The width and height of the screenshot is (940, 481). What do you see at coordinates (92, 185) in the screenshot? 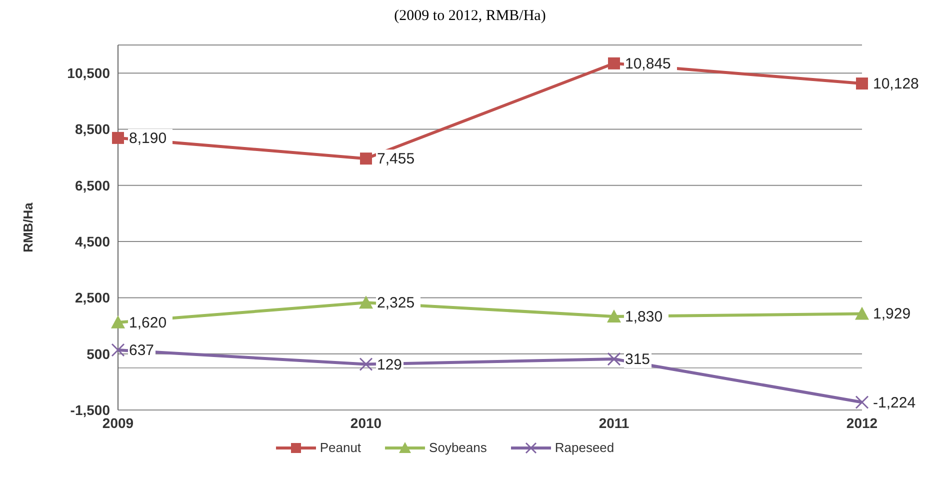
I see `y-tick-label: 6,500` at bounding box center [92, 185].